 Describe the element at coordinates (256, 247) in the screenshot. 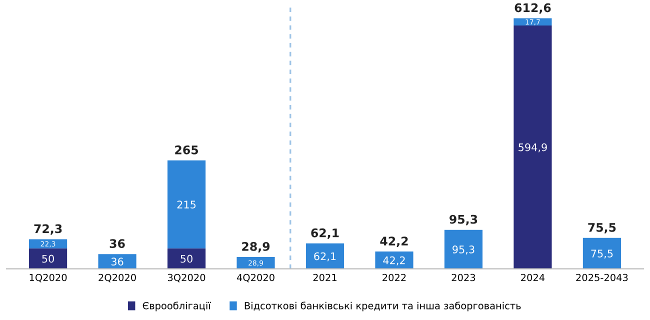

I see `total-label: 28,9` at that location.